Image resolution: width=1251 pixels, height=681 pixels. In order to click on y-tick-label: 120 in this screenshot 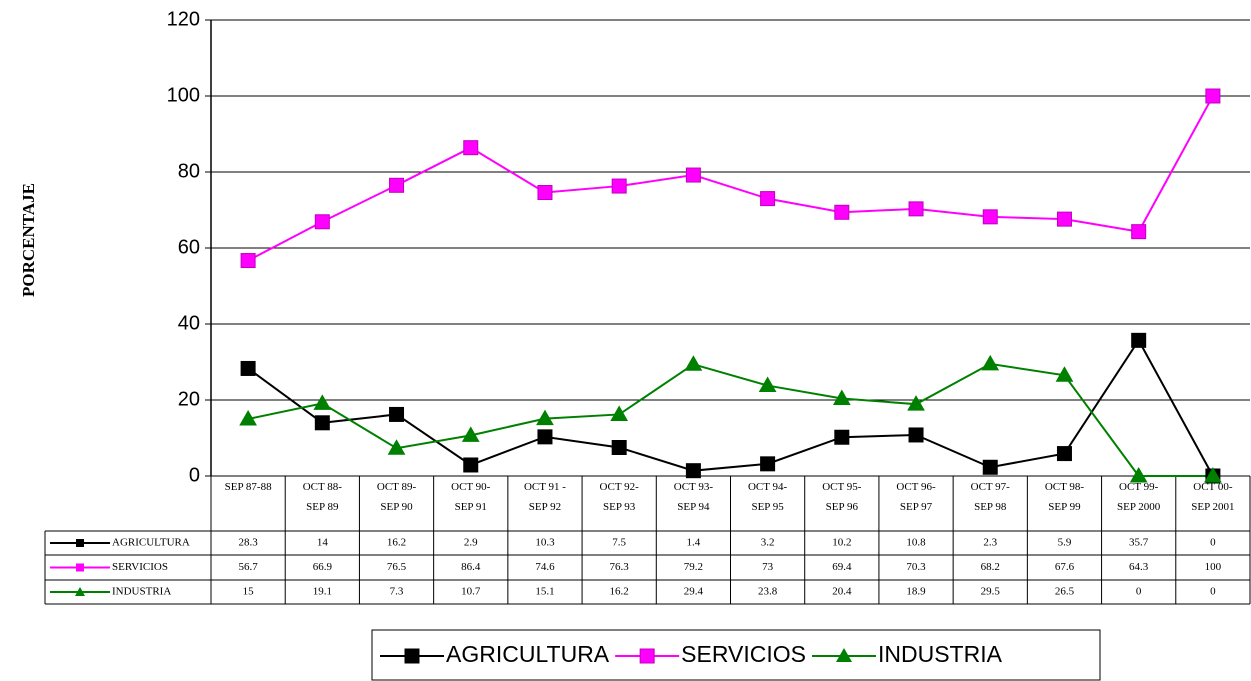, I will do `click(183, 19)`.